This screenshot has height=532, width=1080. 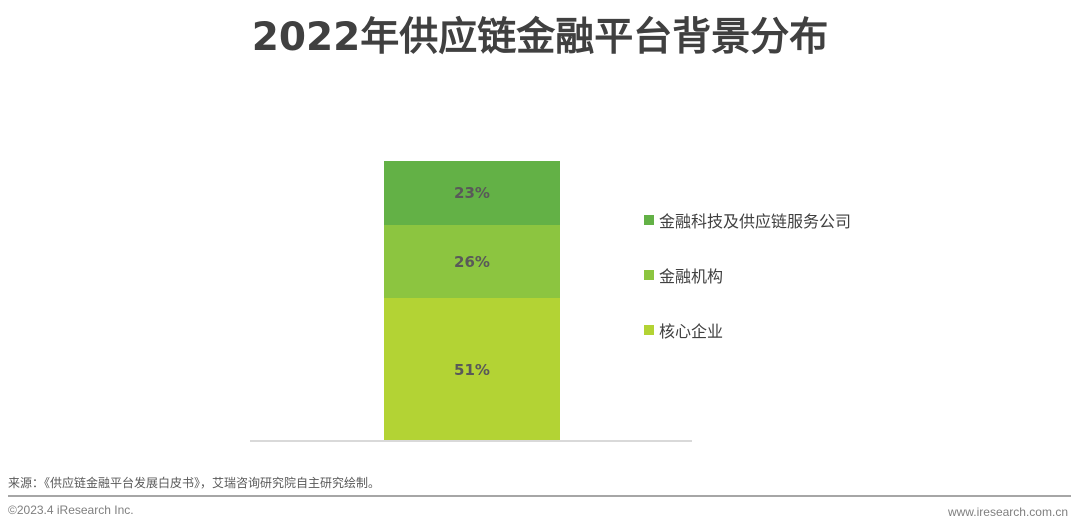 What do you see at coordinates (1007, 512) in the screenshot?
I see `website-url: www.iresearch.com.cn` at bounding box center [1007, 512].